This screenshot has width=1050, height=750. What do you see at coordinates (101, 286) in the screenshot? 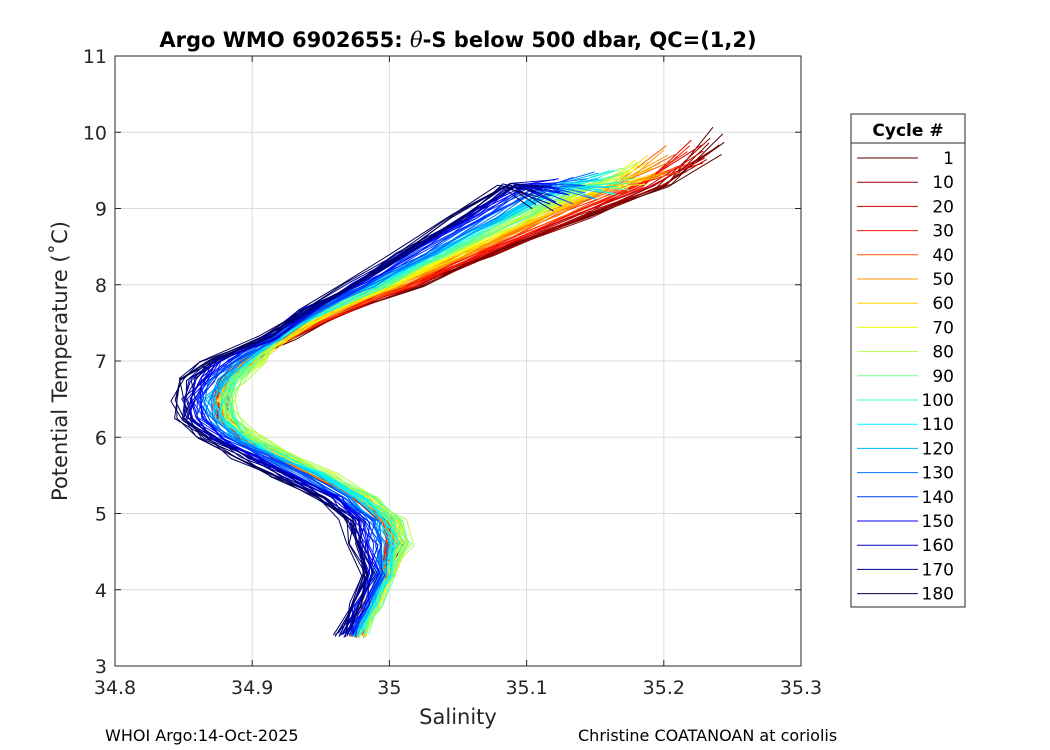
I see `y-tick-label: 8` at bounding box center [101, 286].